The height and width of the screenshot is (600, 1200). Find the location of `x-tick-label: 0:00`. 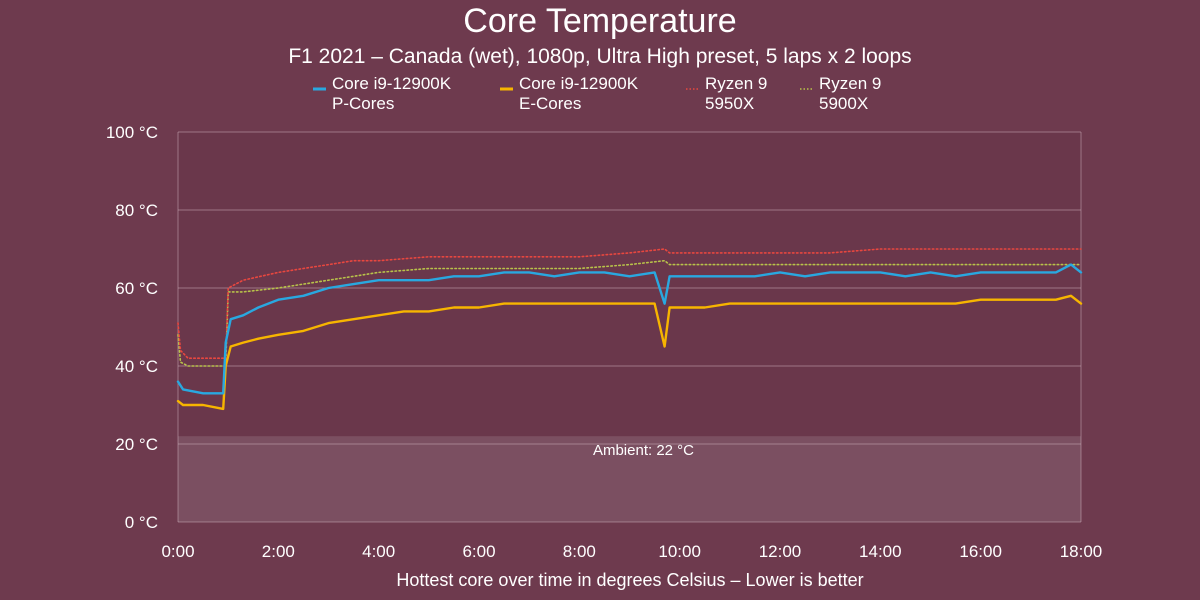

x-tick-label: 0:00 is located at coordinates (177, 551).